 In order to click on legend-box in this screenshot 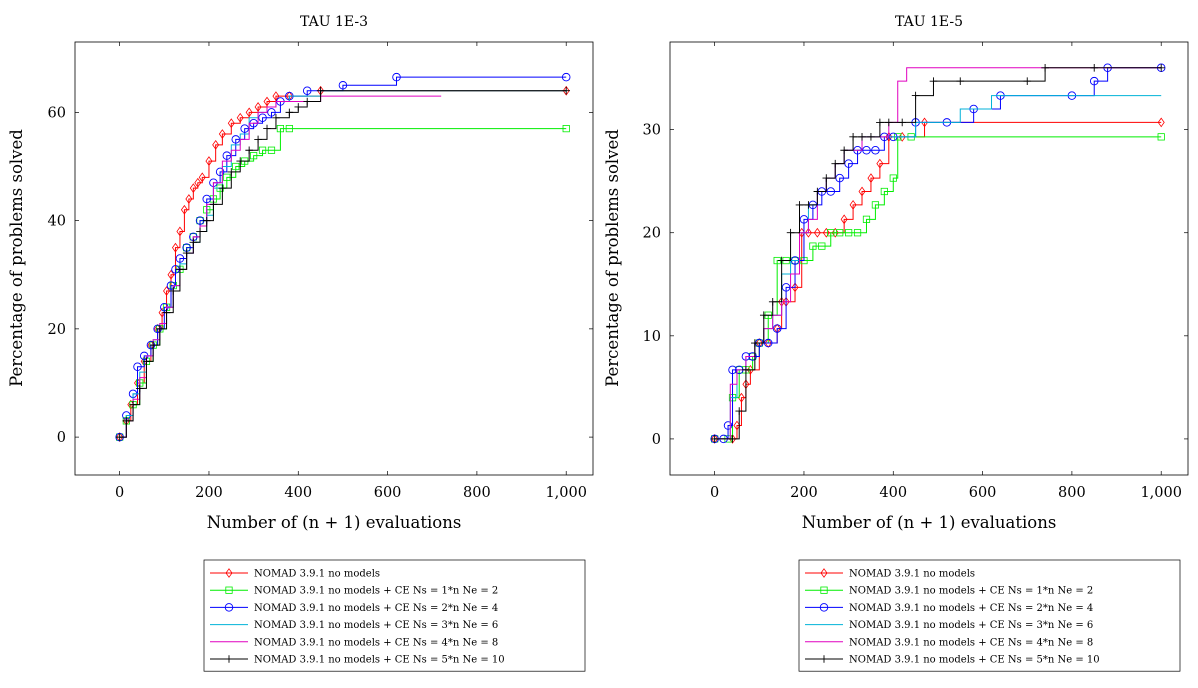, I will do `click(989, 615)`.